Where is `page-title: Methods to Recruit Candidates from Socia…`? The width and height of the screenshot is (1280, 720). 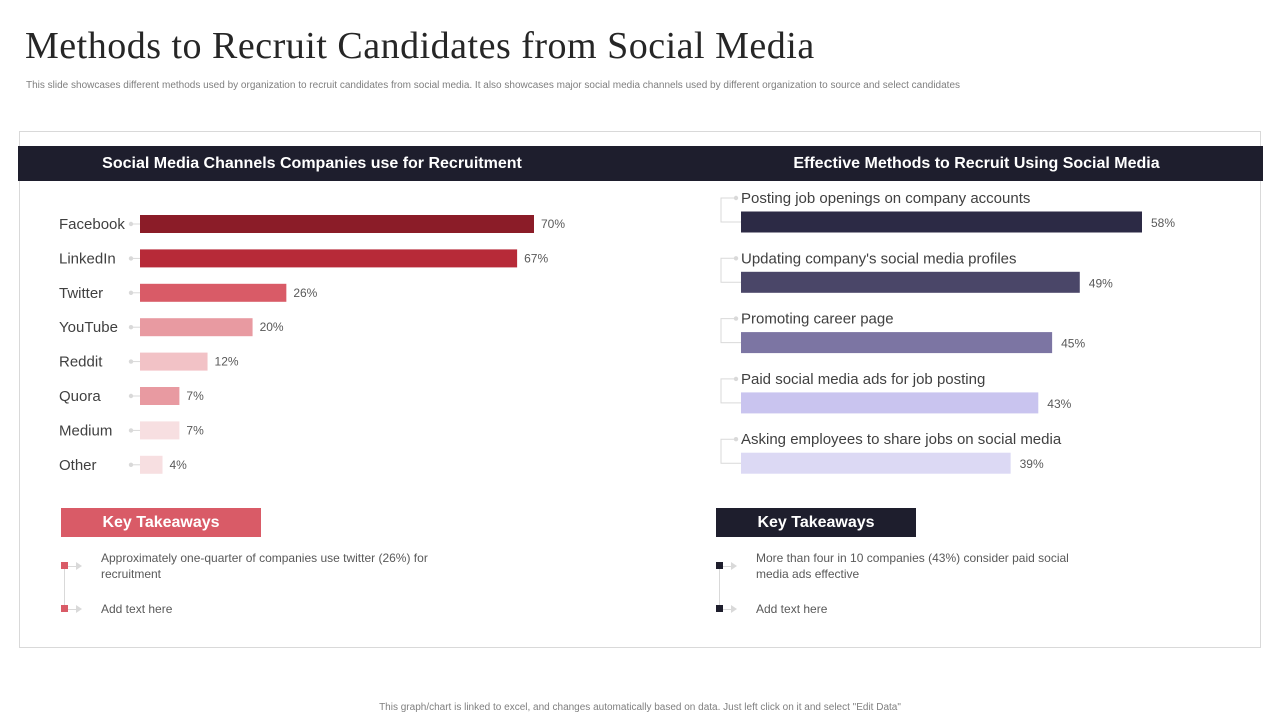
page-title: Methods to Recruit Candidates from Socia… is located at coordinates (420, 46).